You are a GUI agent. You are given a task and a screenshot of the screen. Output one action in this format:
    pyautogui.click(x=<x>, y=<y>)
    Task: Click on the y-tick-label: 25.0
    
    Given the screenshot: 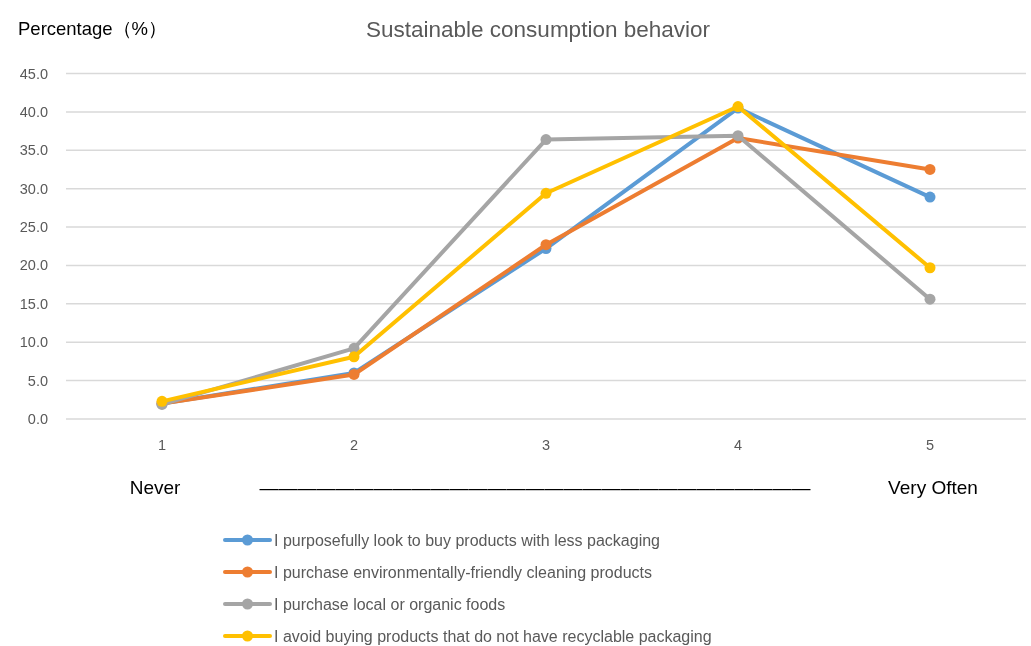 What is the action you would take?
    pyautogui.click(x=33, y=227)
    